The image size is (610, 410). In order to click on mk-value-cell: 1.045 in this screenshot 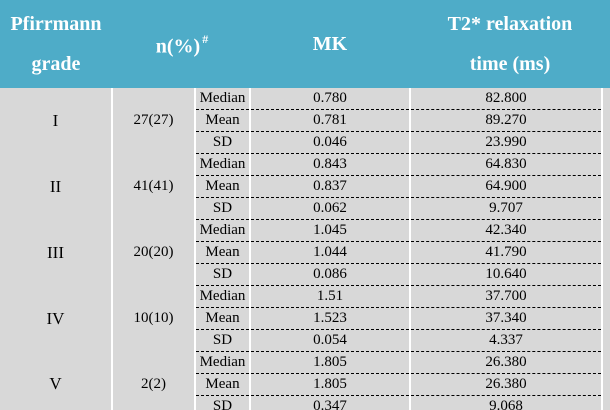, I will do `click(329, 230)`.